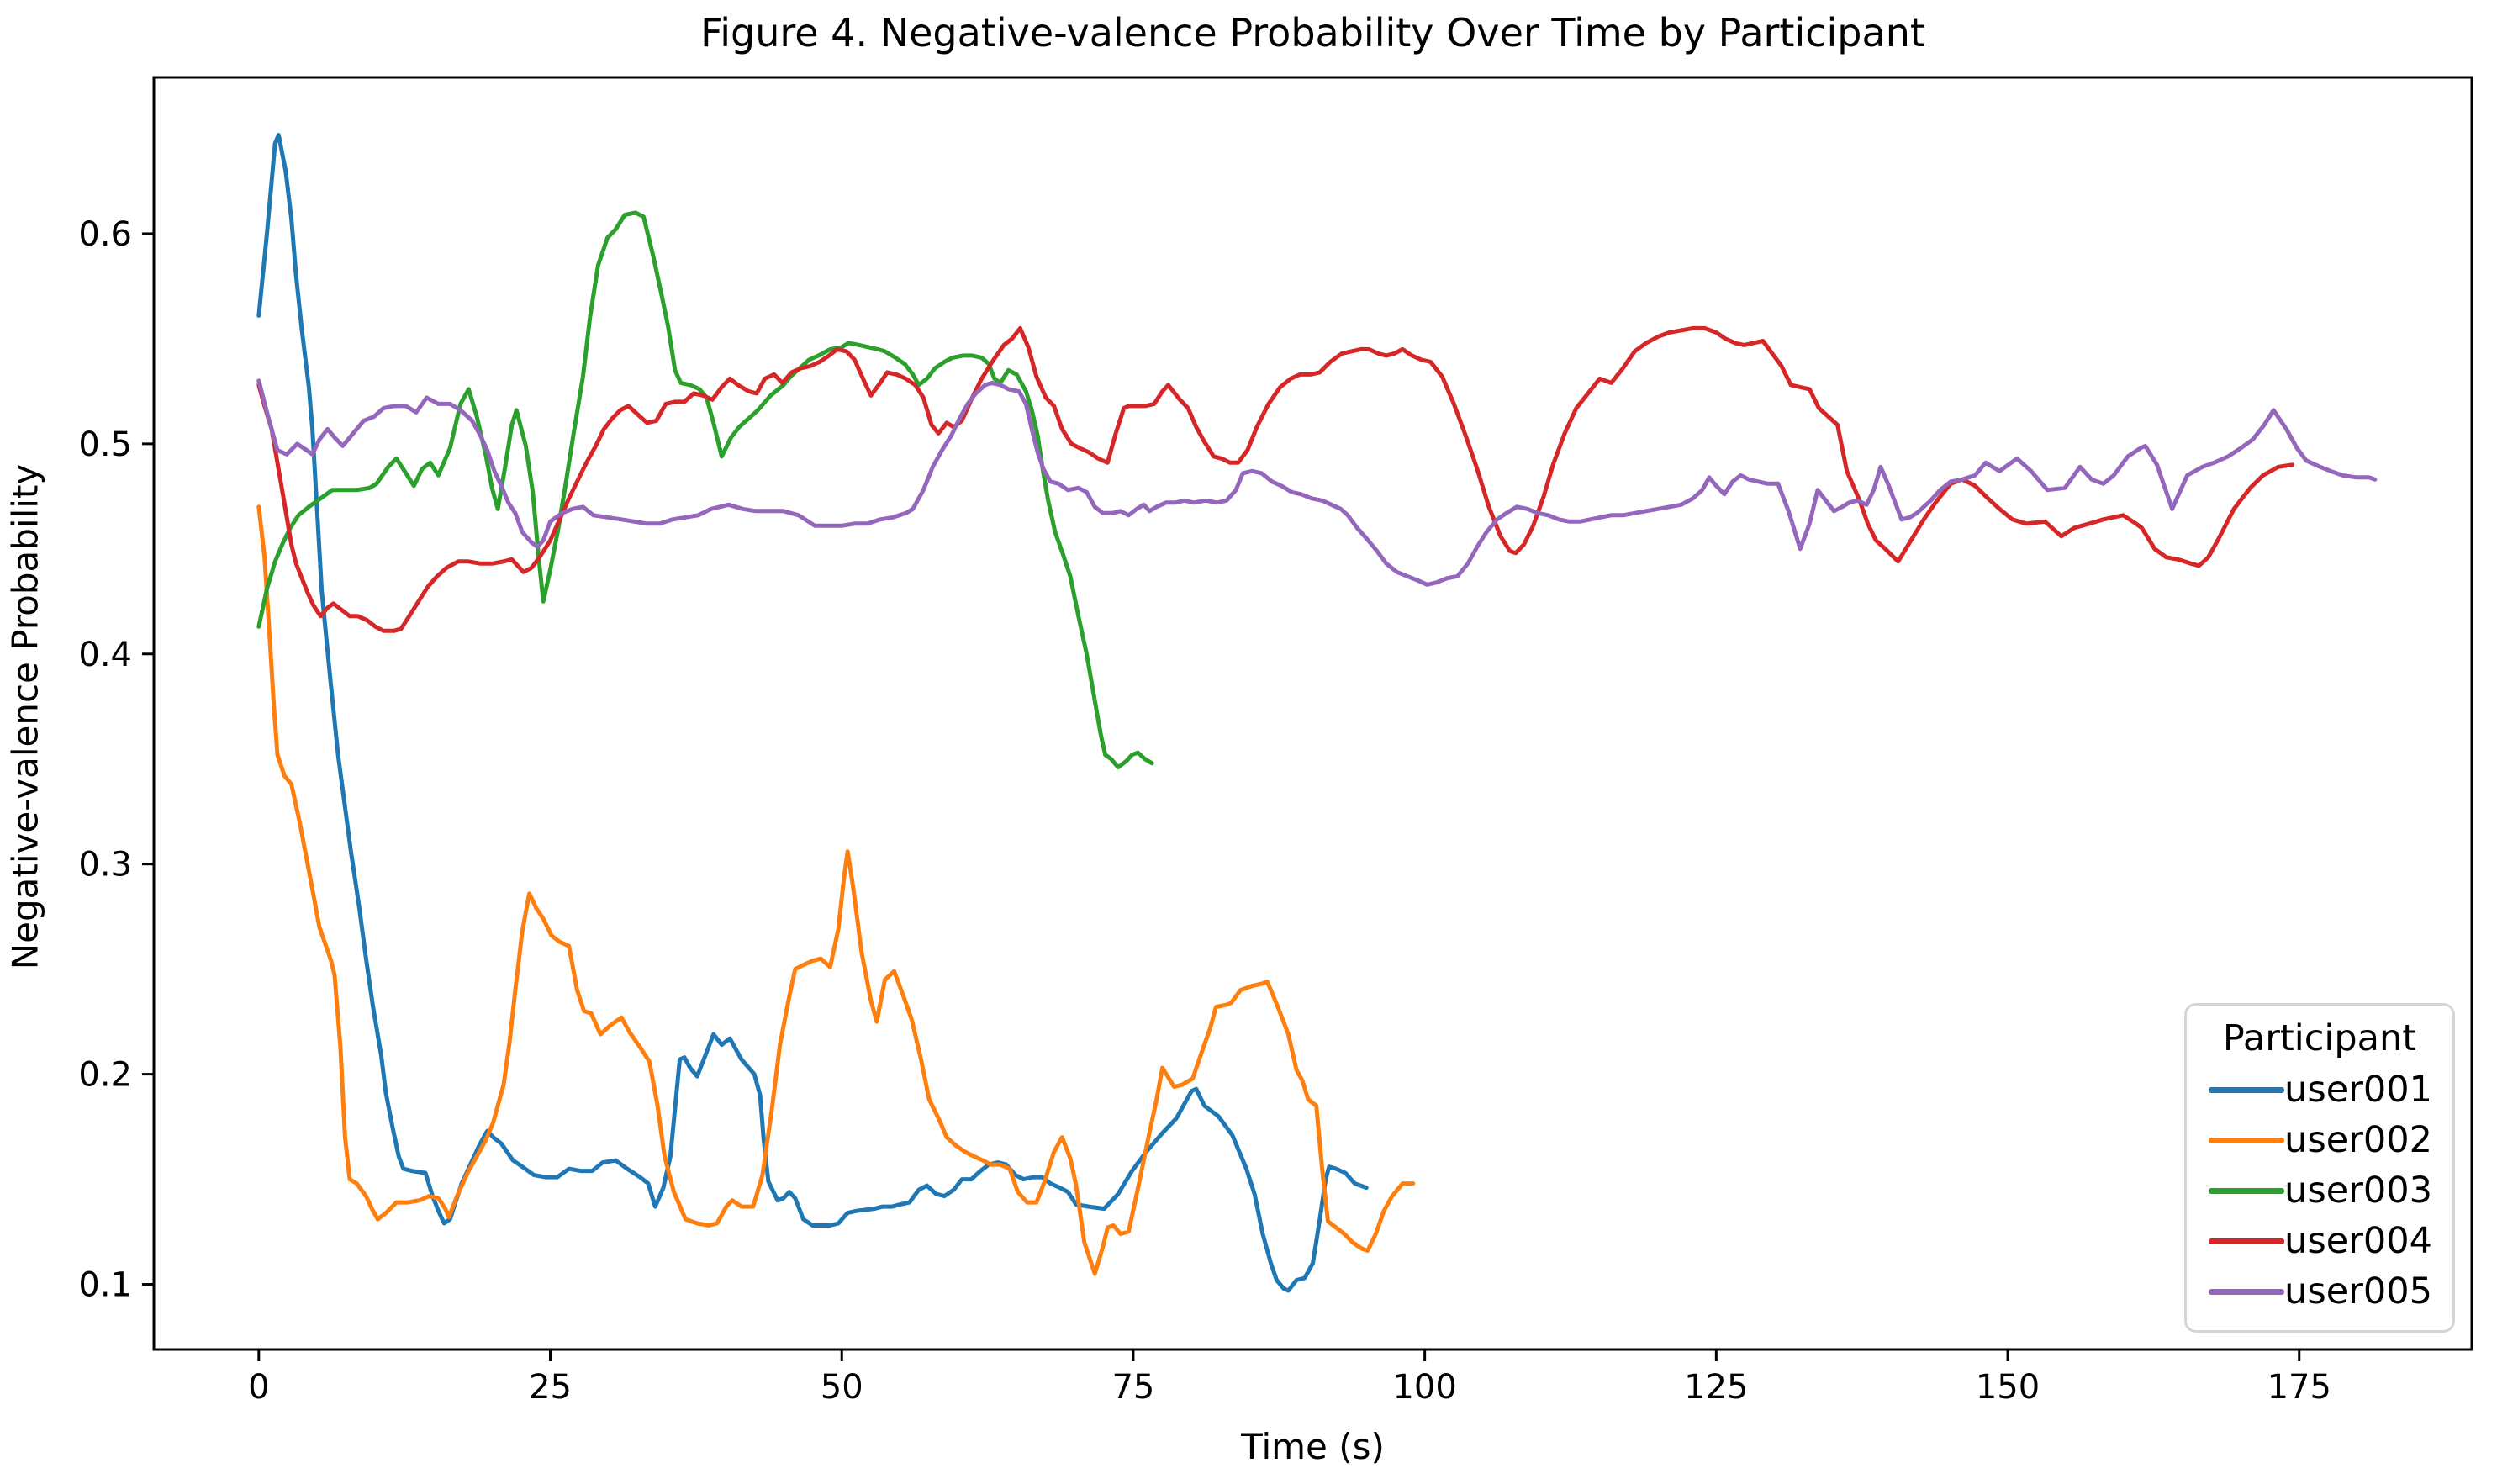  What do you see at coordinates (2319, 1038) in the screenshot?
I see `legend-title: Participant` at bounding box center [2319, 1038].